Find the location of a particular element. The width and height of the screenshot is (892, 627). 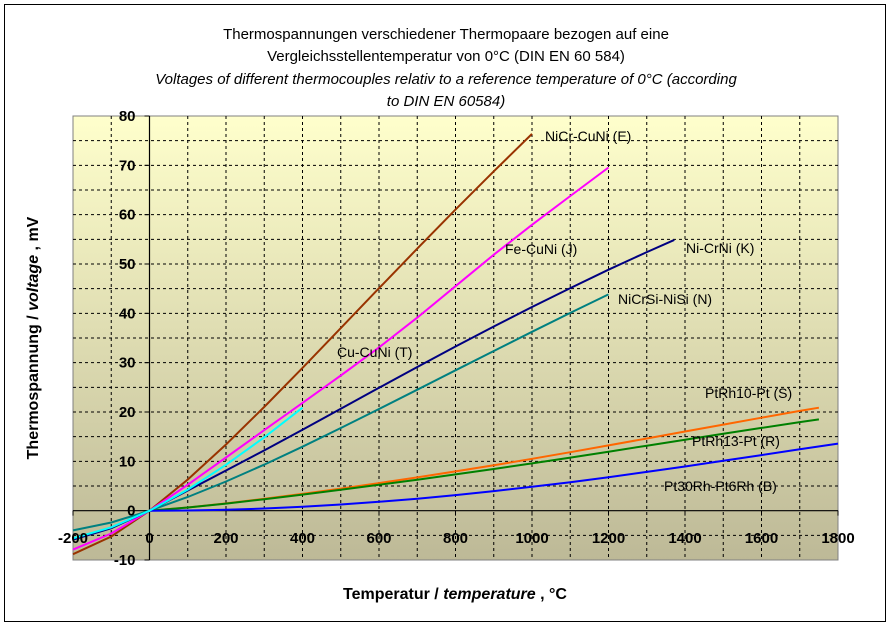

y-tick-label: 10 is located at coordinates (127, 461).